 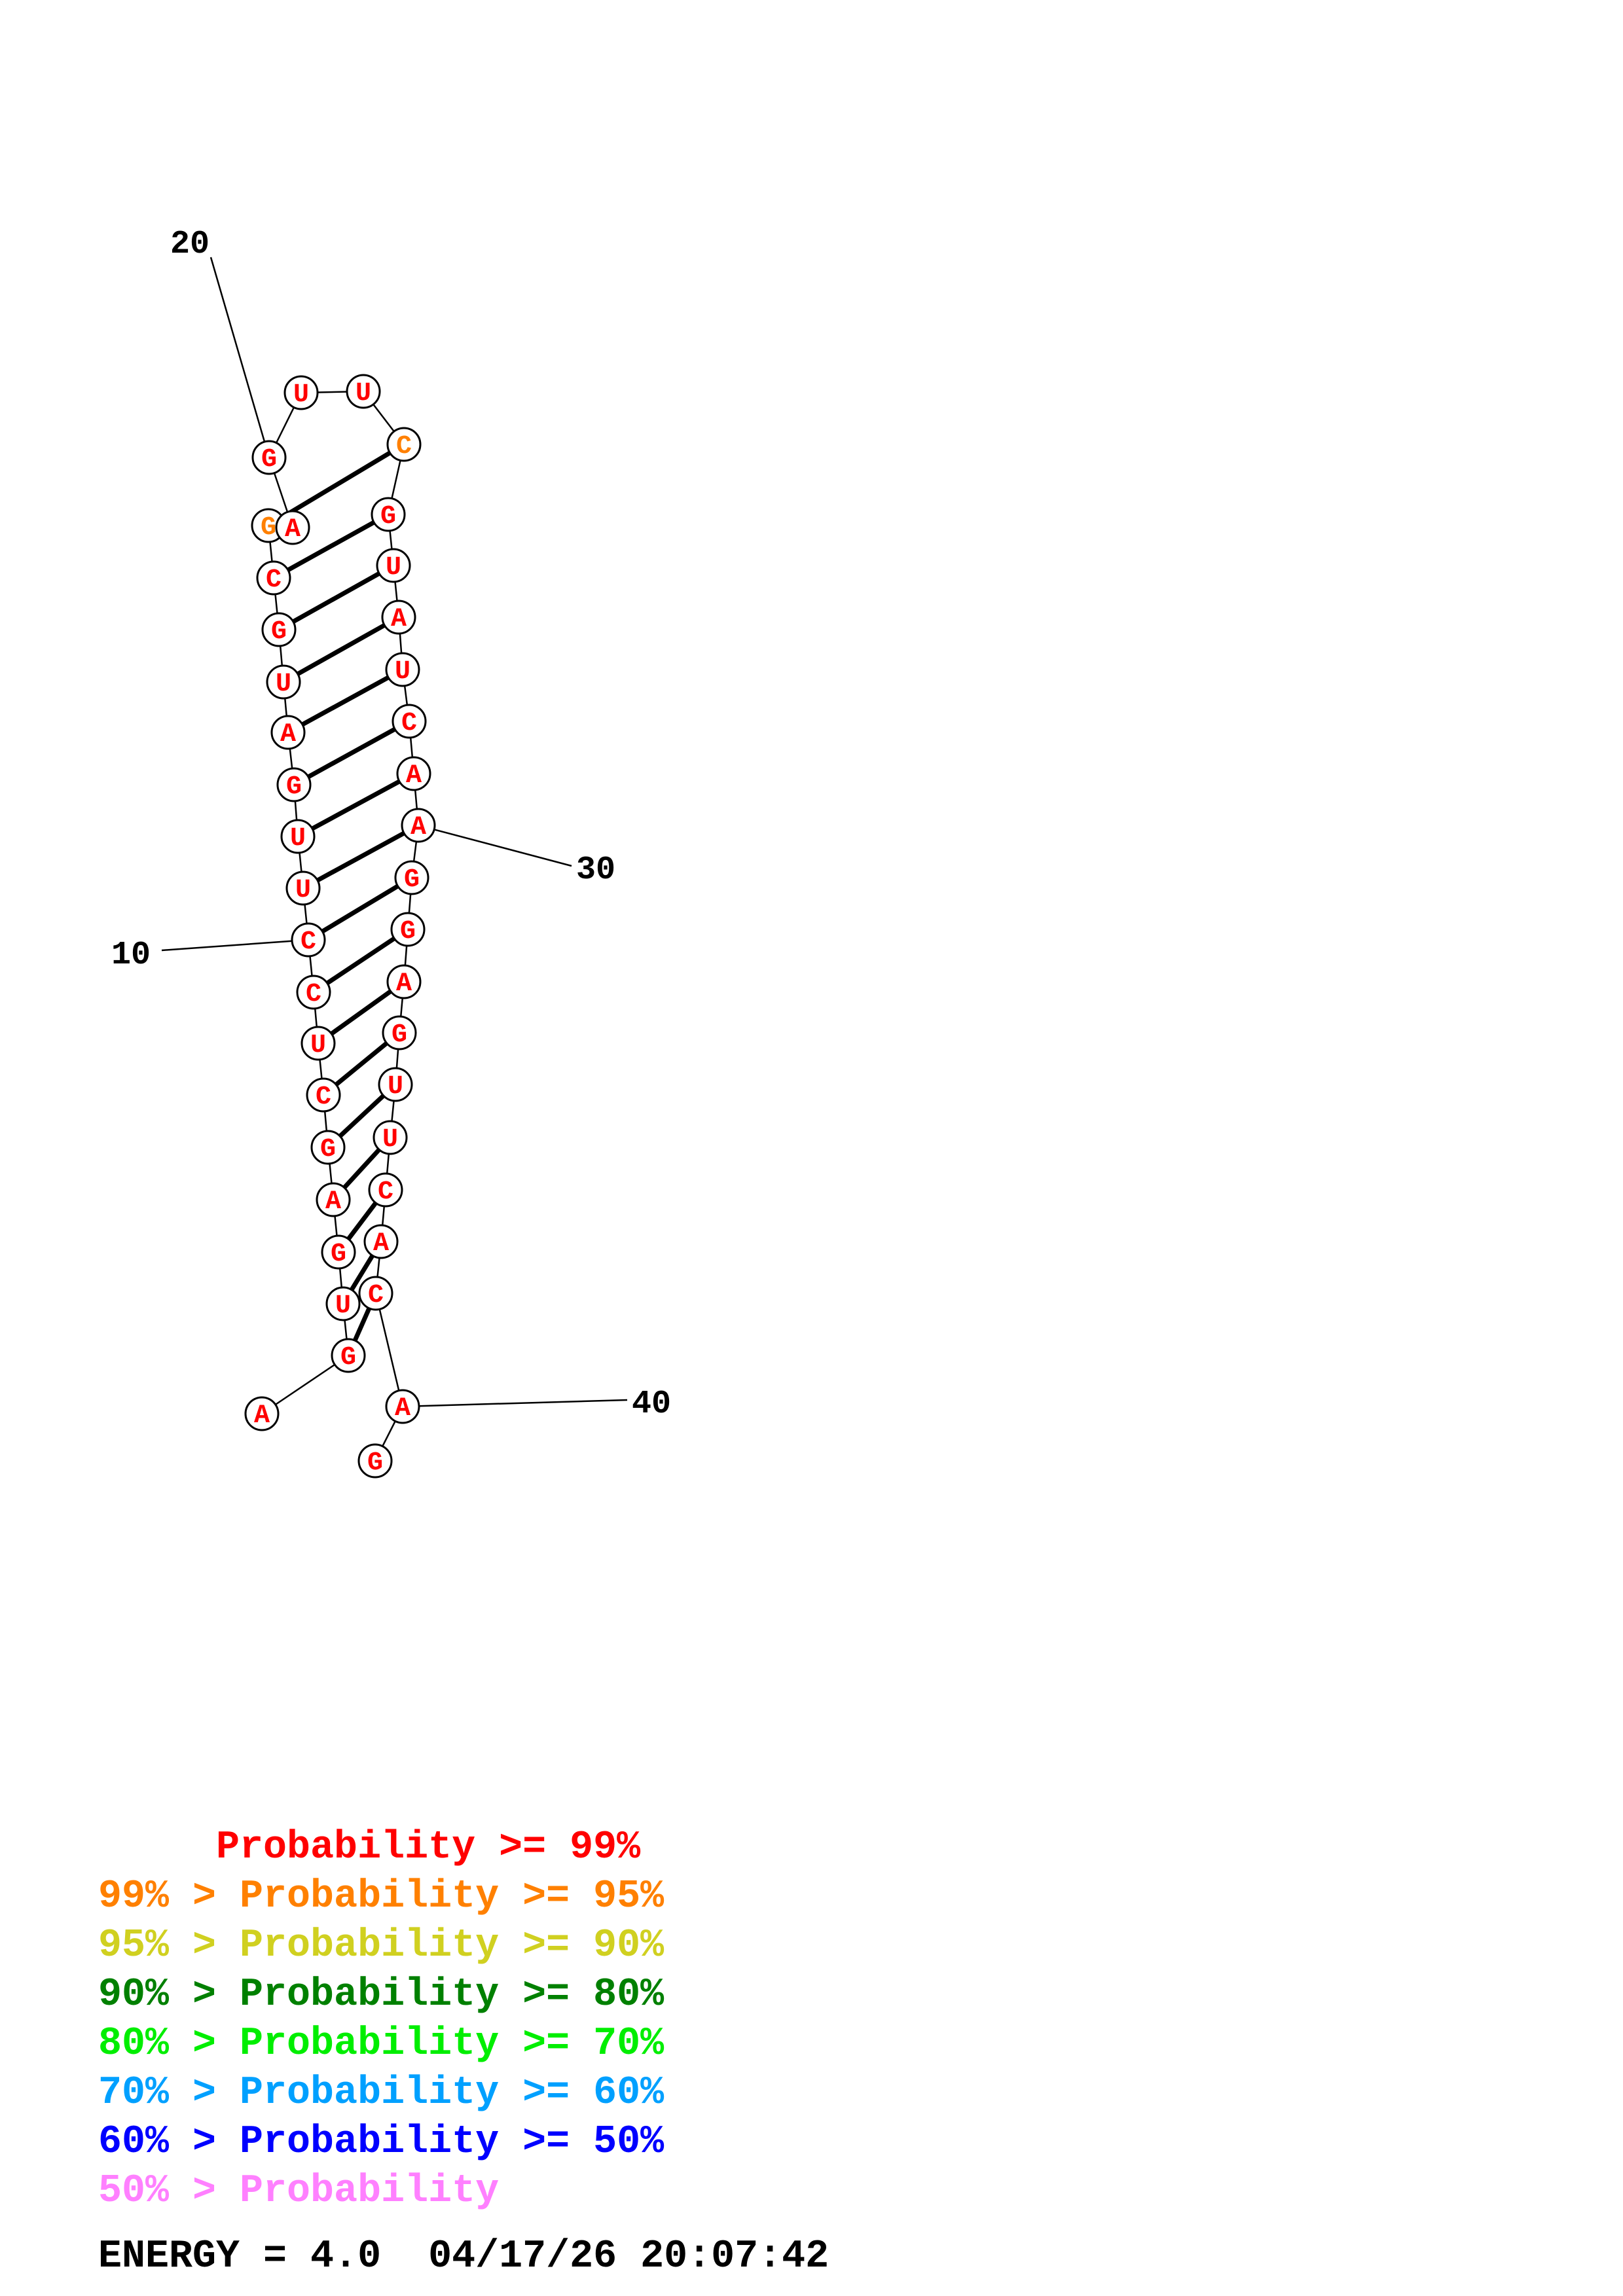 I want to click on backbone-segment, so click(x=389, y=1350).